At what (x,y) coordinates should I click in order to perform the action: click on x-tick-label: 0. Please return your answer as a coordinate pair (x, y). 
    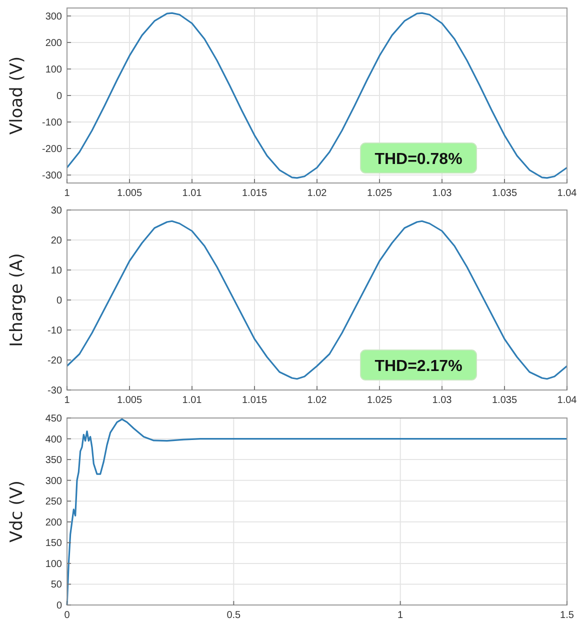
    Looking at the image, I should click on (67, 615).